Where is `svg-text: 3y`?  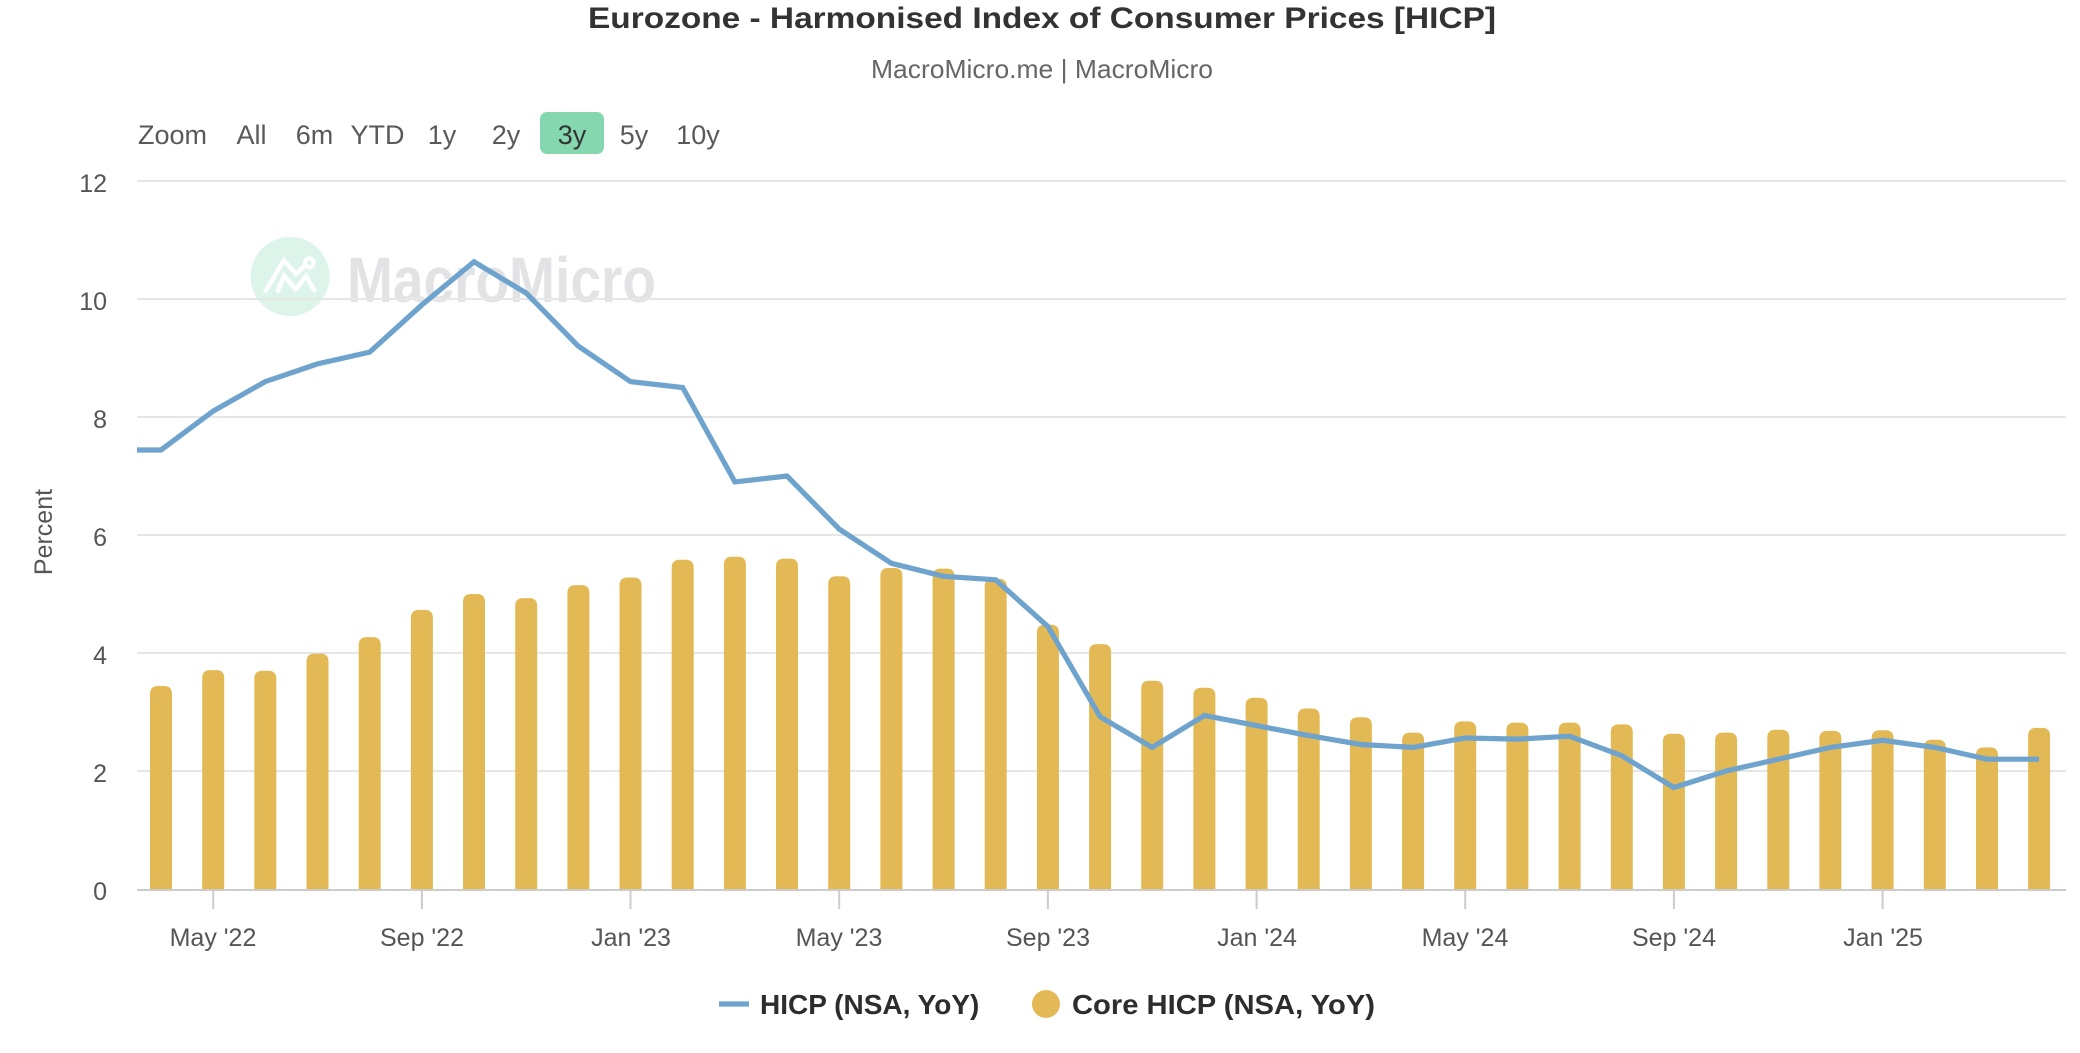
svg-text: 3y is located at coordinates (572, 135).